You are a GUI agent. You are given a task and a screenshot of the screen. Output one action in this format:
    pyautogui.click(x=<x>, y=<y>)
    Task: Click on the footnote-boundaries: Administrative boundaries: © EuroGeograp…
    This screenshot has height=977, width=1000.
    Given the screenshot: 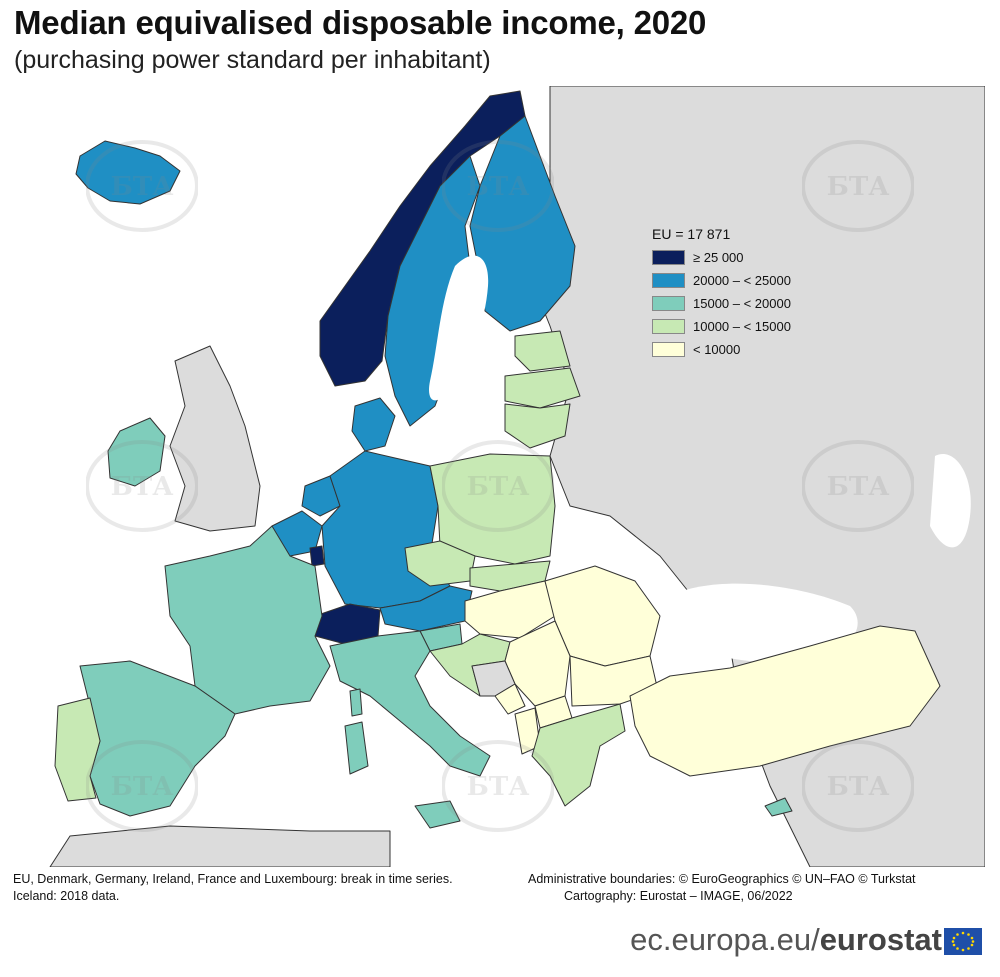 What is the action you would take?
    pyautogui.click(x=722, y=879)
    